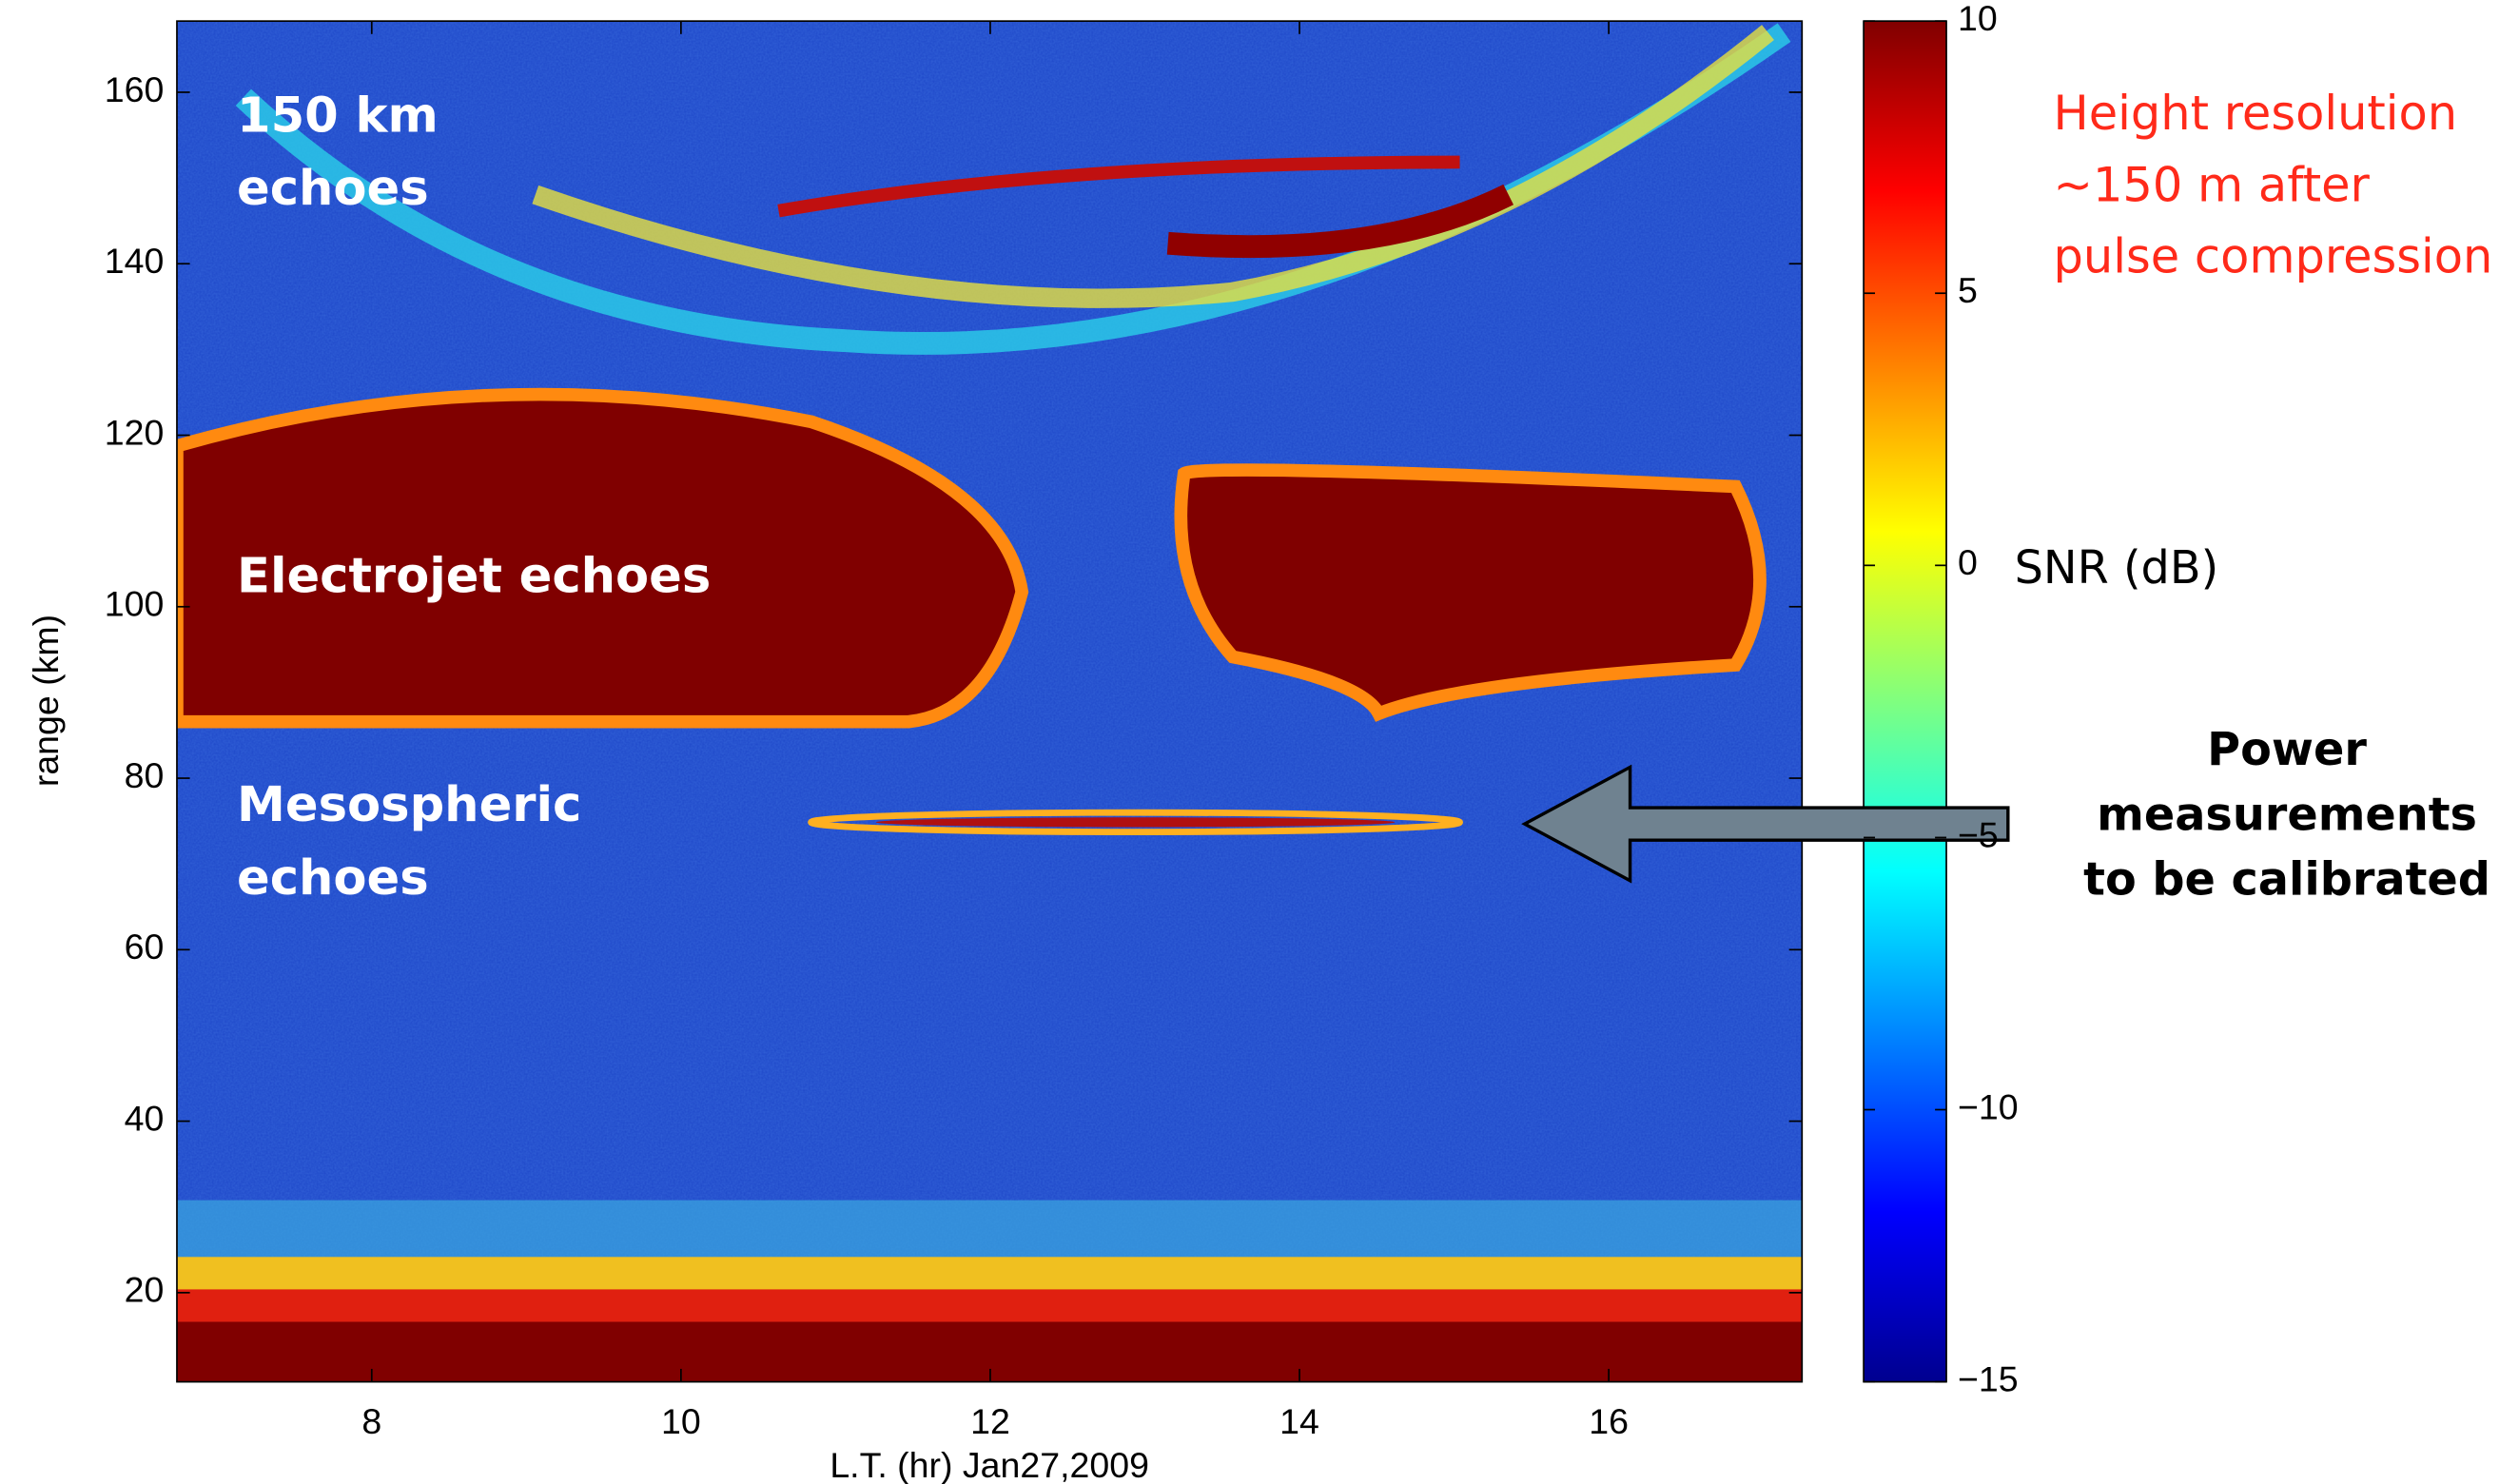 The width and height of the screenshot is (2519, 1484). Describe the element at coordinates (1968, 562) in the screenshot. I see `colorbar-tick-label: 0` at that location.